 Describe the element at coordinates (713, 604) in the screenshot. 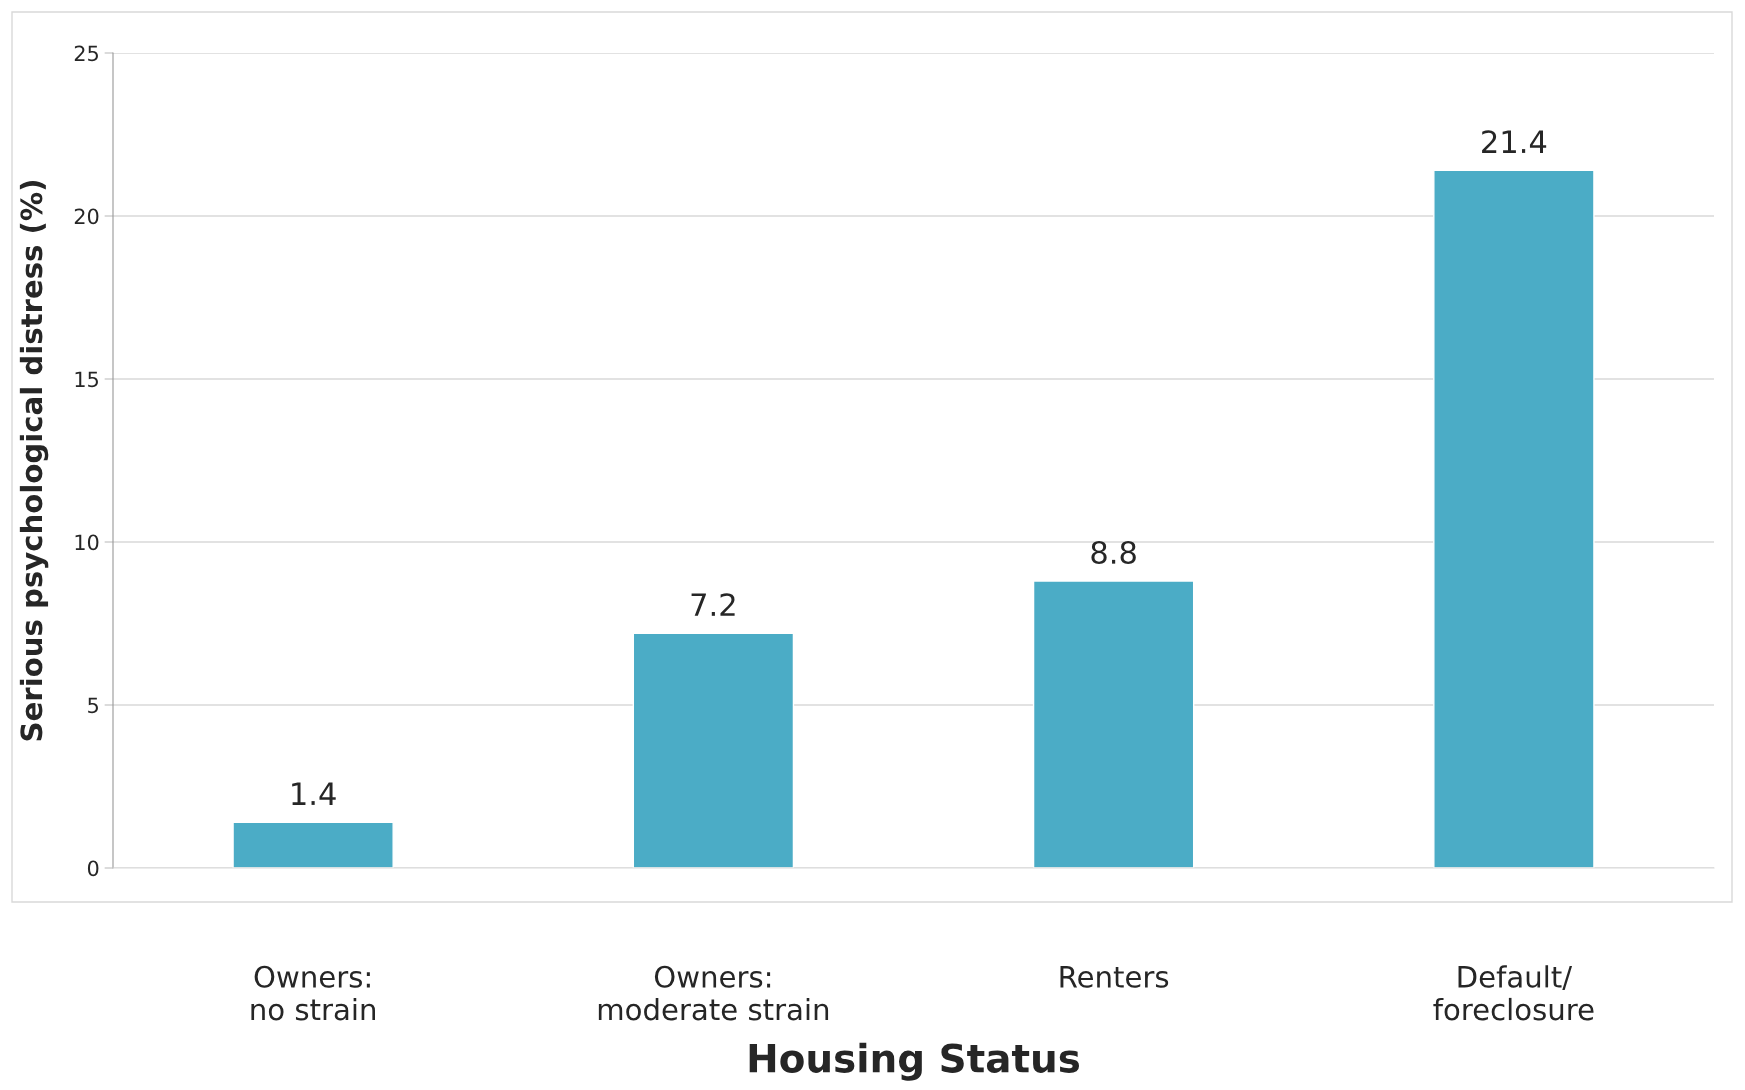

I see `data-label: 7.2` at that location.